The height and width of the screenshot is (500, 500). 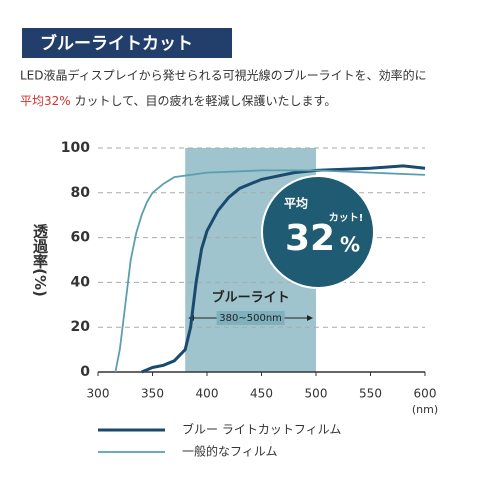 What do you see at coordinates (81, 282) in the screenshot?
I see `y-tick-label: 40` at bounding box center [81, 282].